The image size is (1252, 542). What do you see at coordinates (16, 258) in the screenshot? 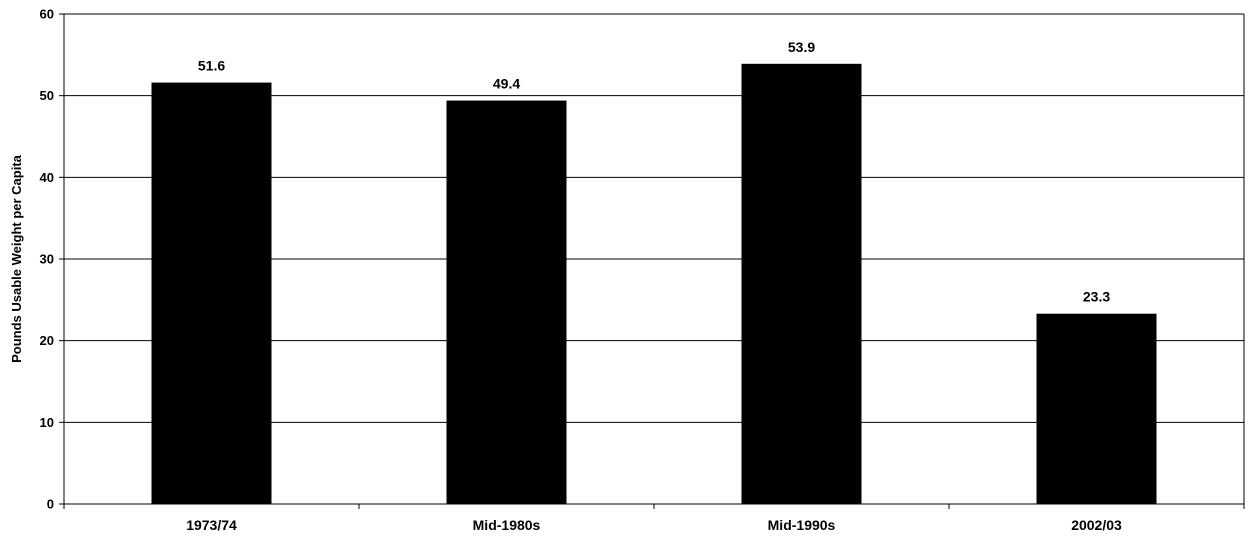
I see `y-axis-label: Pounds Usable Weight per Capita` at bounding box center [16, 258].